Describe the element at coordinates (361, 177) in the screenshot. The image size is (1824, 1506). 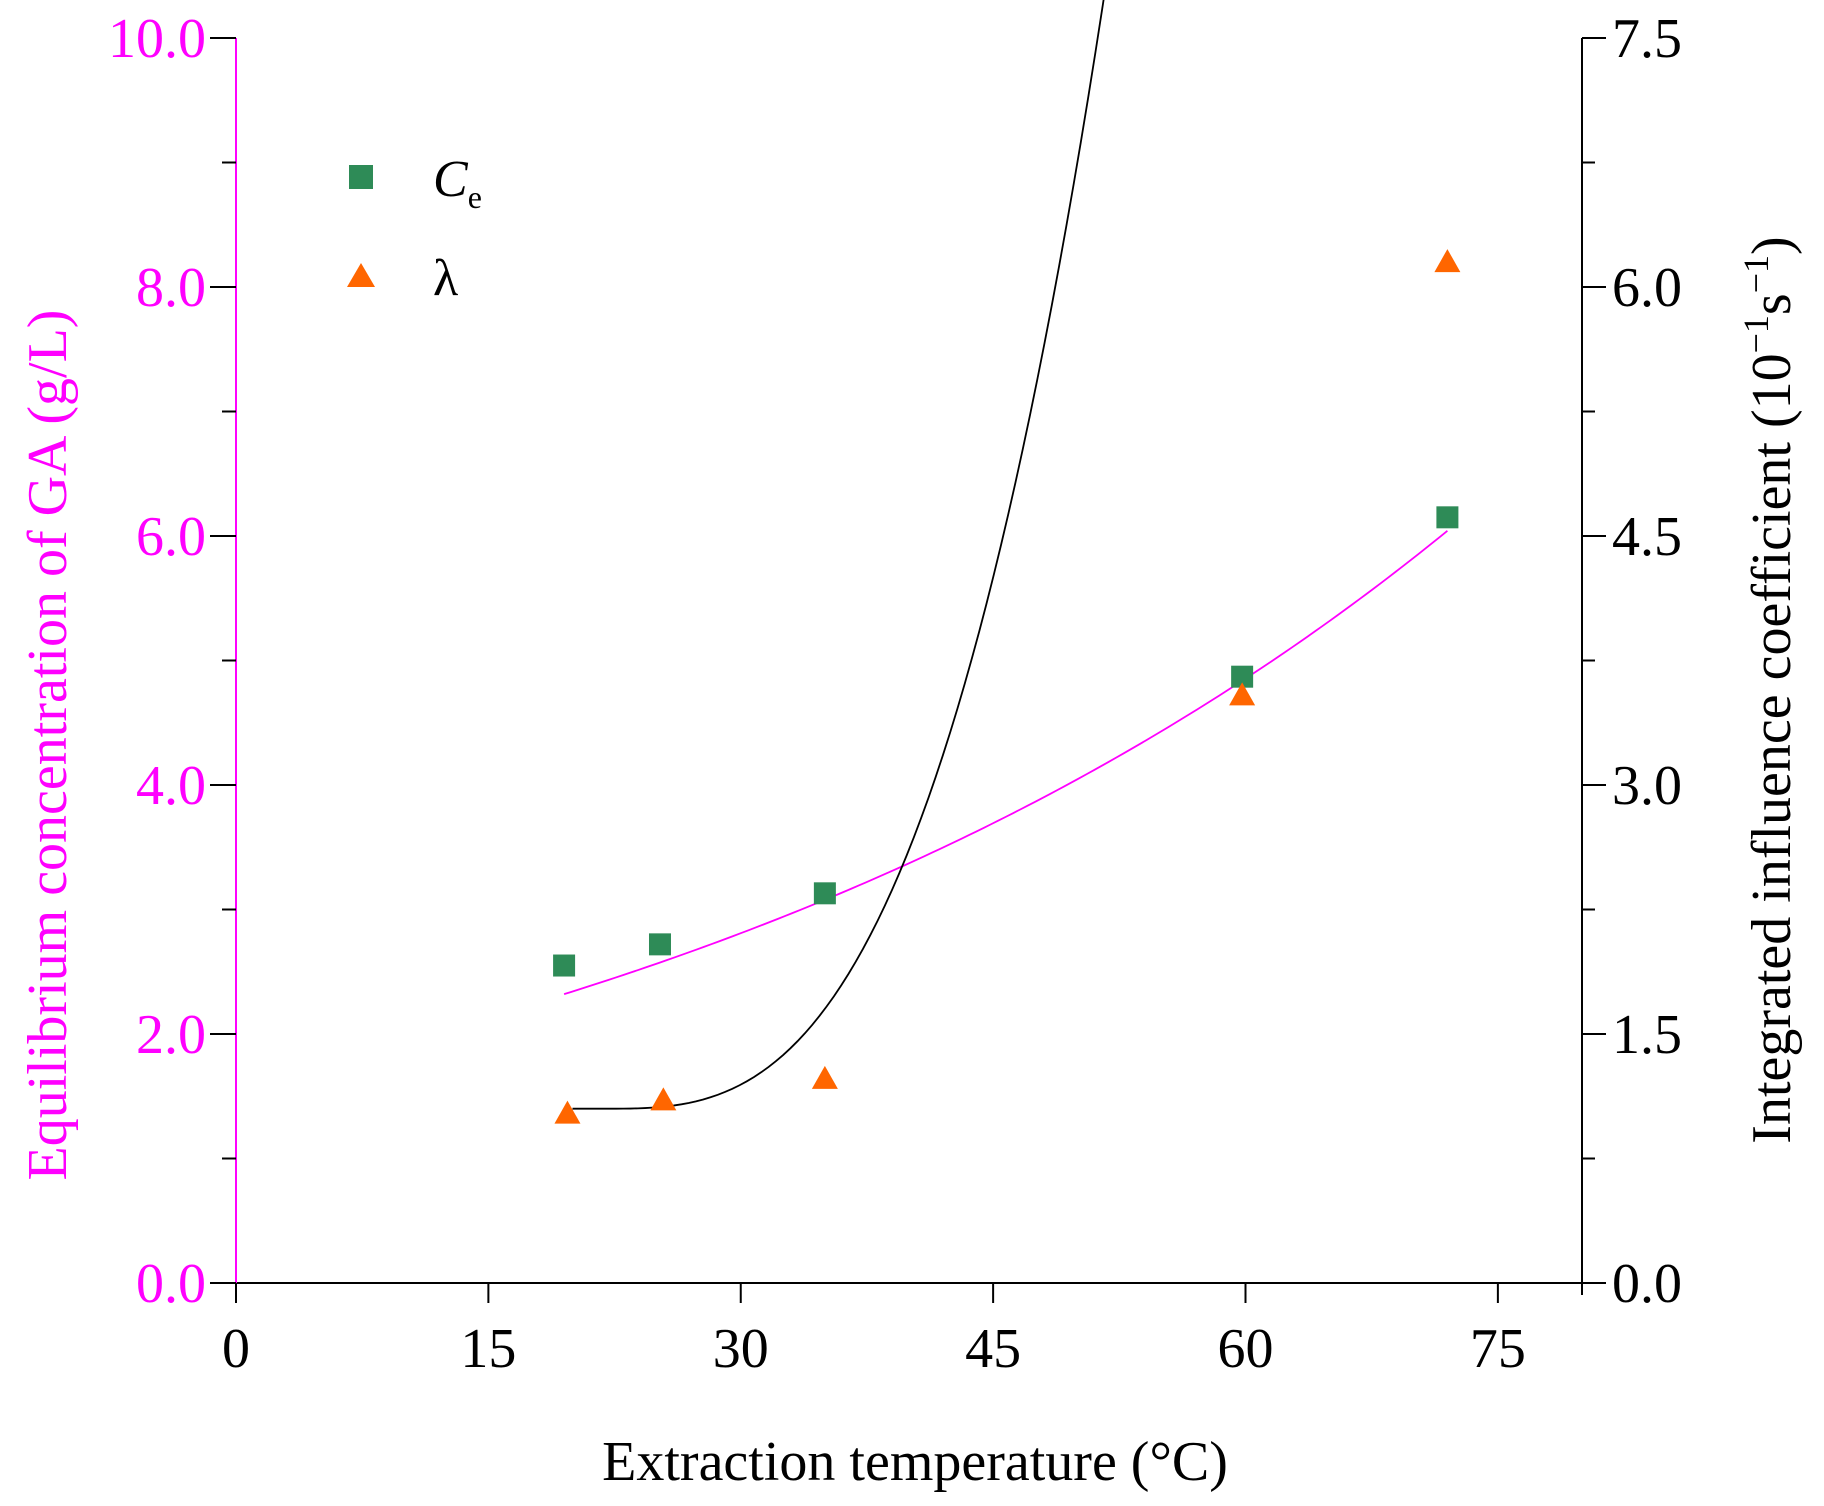
I see `legend-marker-ce` at that location.